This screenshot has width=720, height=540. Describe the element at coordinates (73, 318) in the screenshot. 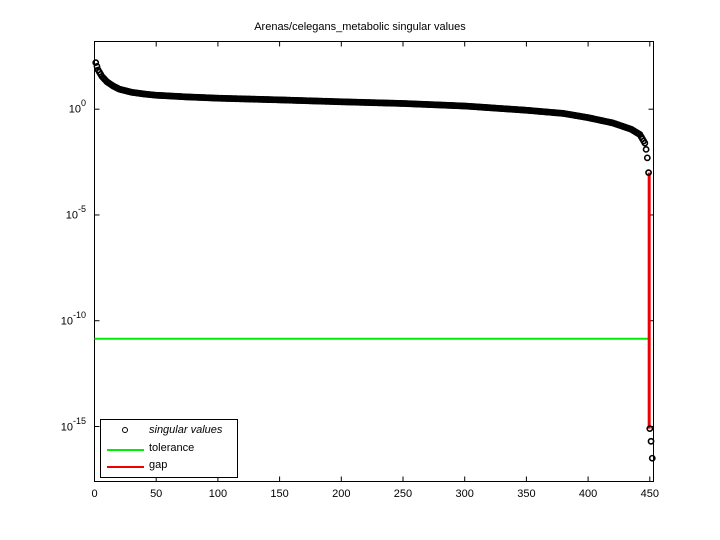

I see `y-tick-label: 10⁻¹⁰` at that location.